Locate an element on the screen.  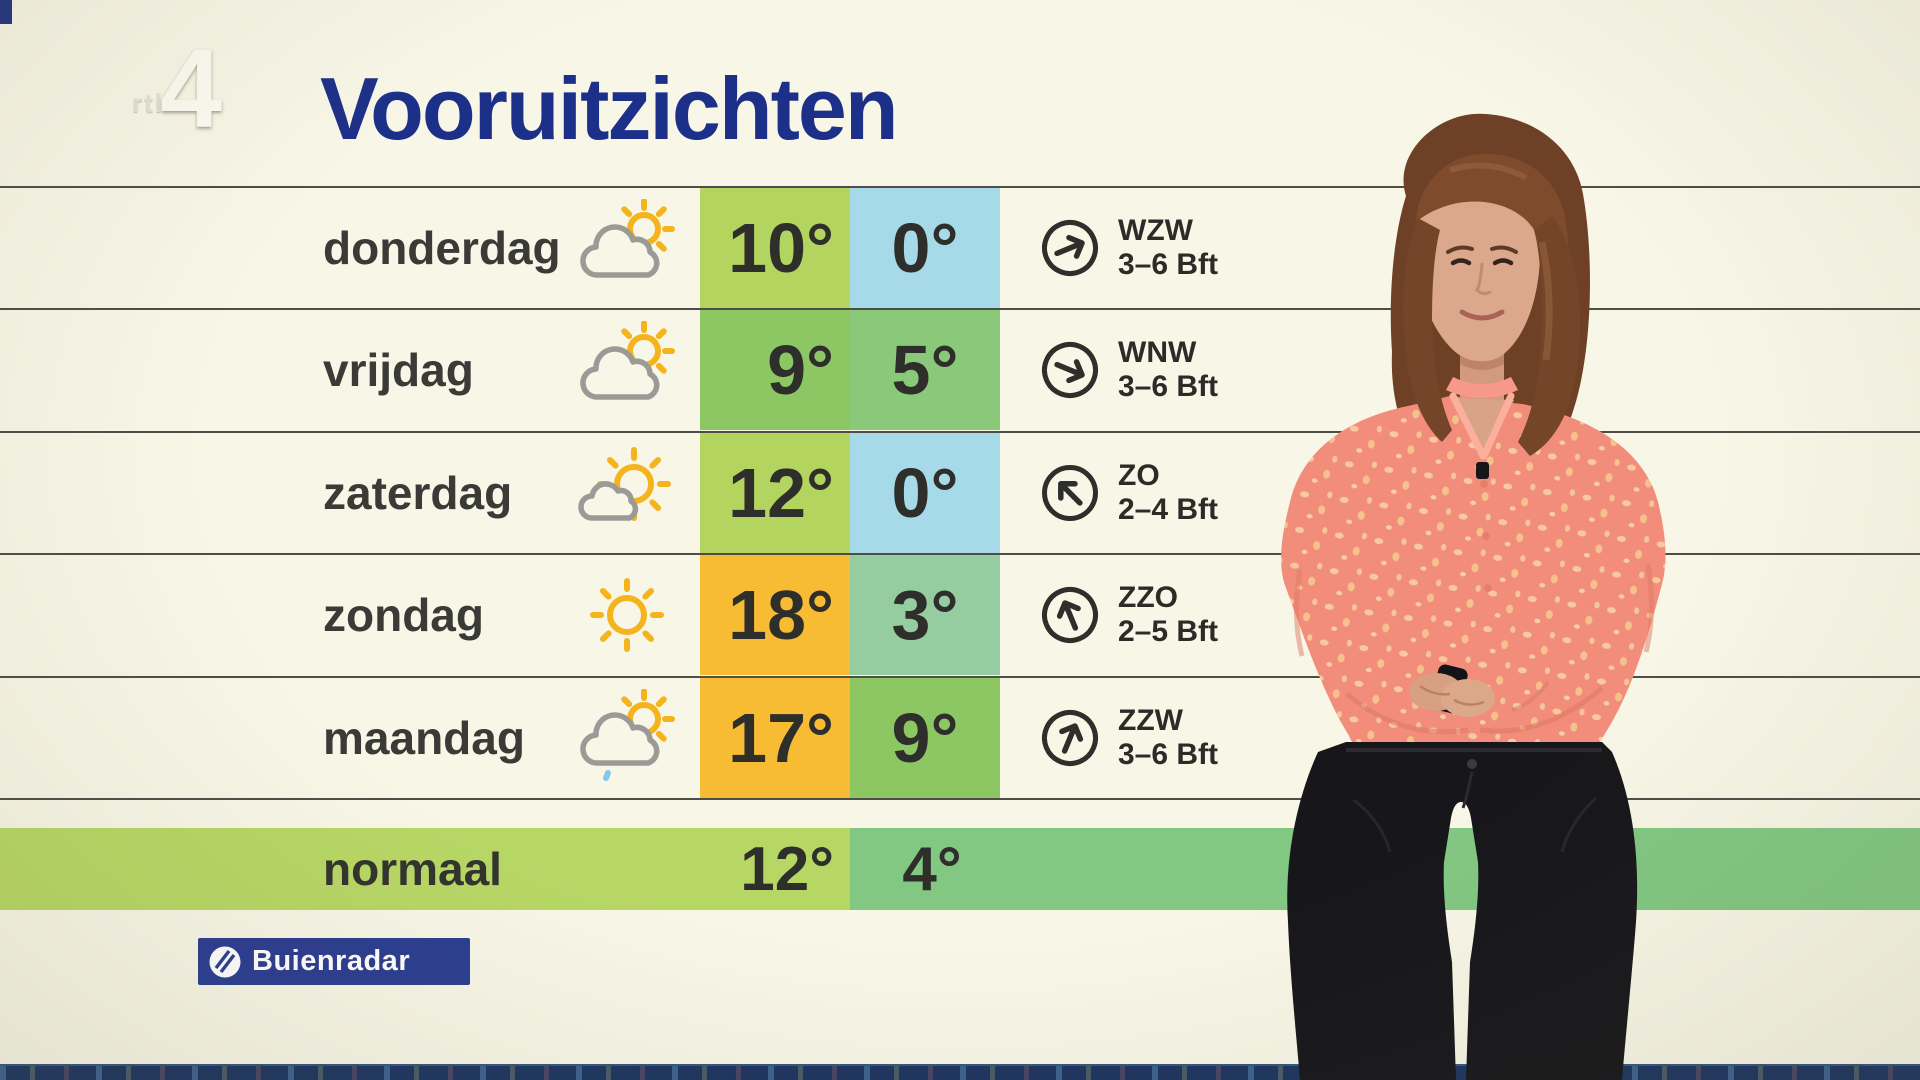
max-temp-cell: 18° is located at coordinates (775, 615).